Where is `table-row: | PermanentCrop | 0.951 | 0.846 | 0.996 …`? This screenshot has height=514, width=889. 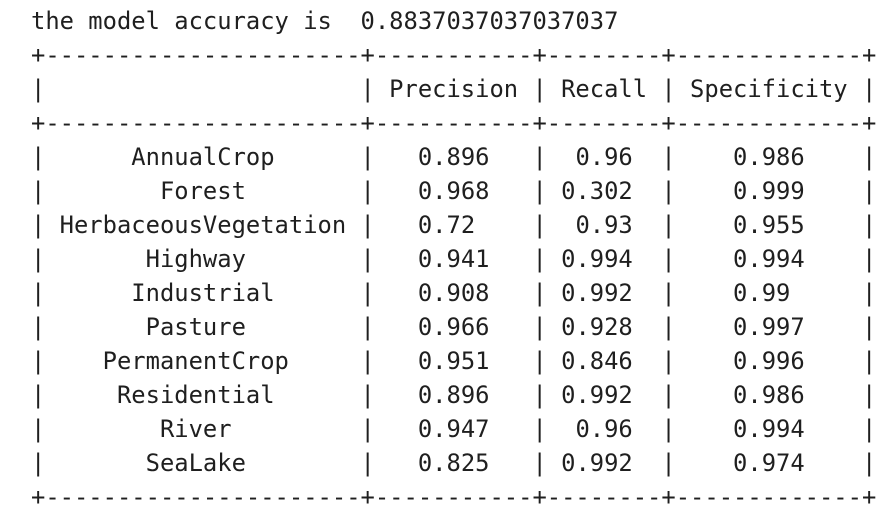 table-row: | PermanentCrop | 0.951 | 0.846 | 0.996 … is located at coordinates (454, 361).